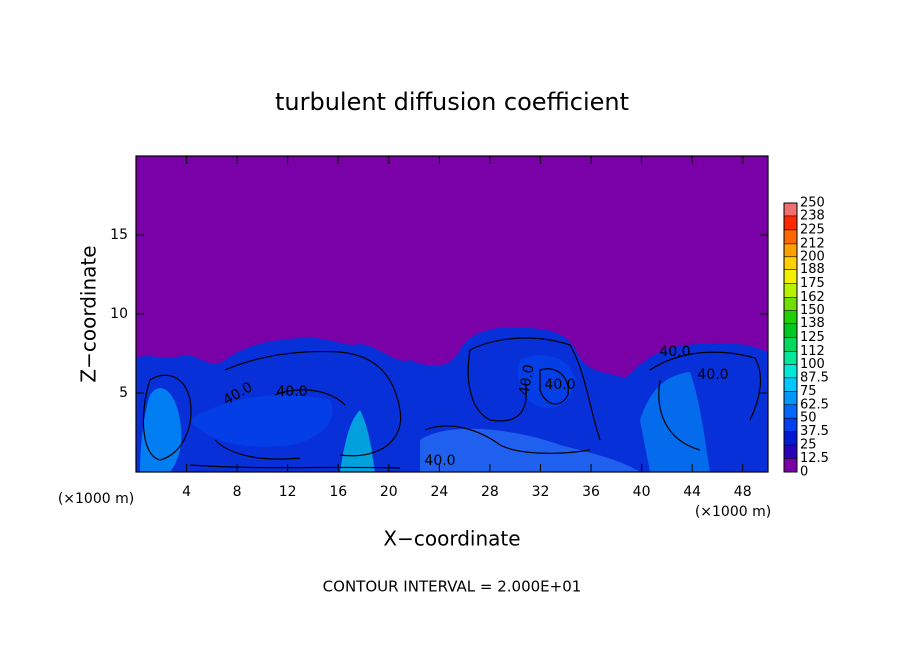 This screenshot has width=904, height=658. I want to click on x-tick-label: 8, so click(237, 492).